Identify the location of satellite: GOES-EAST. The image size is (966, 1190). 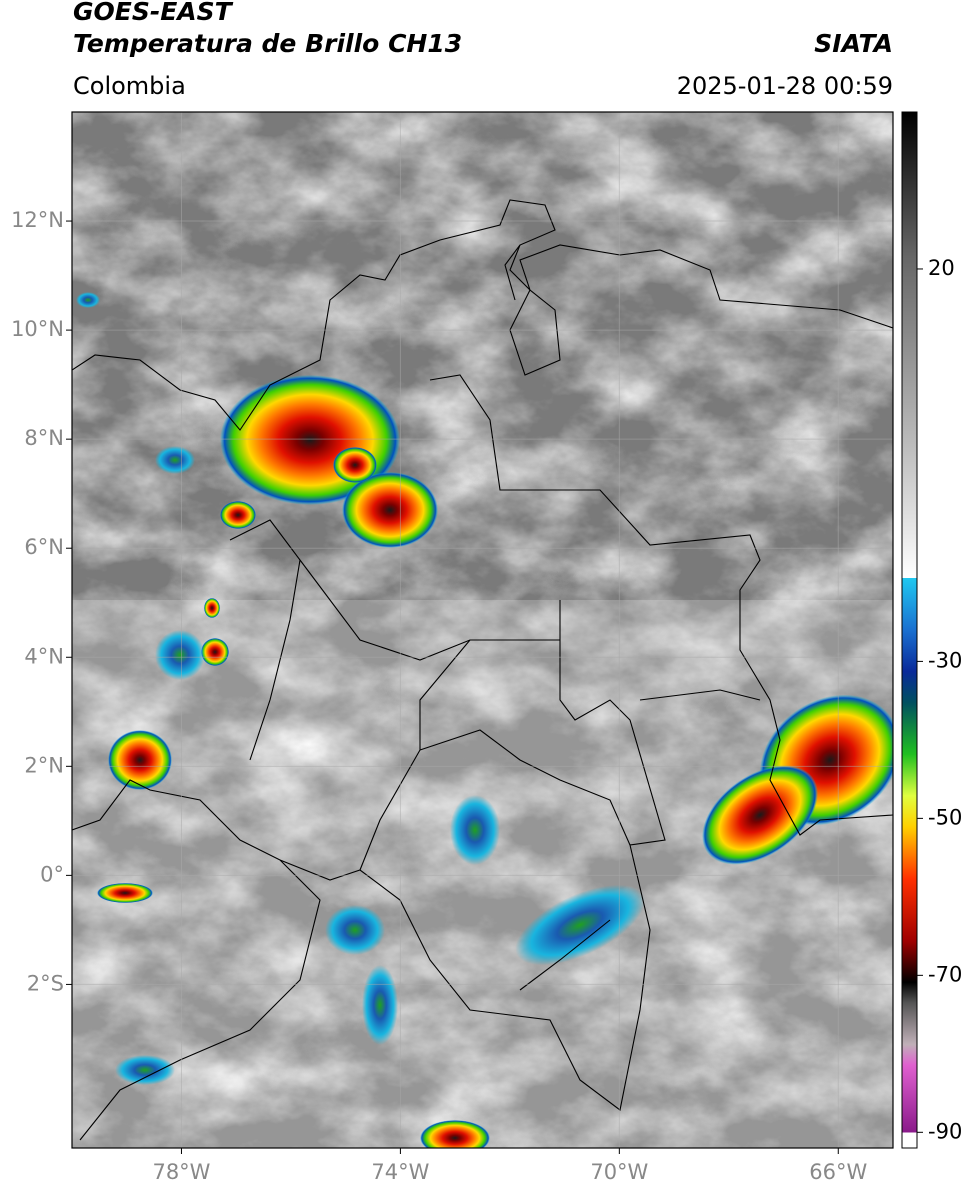
(153, 13).